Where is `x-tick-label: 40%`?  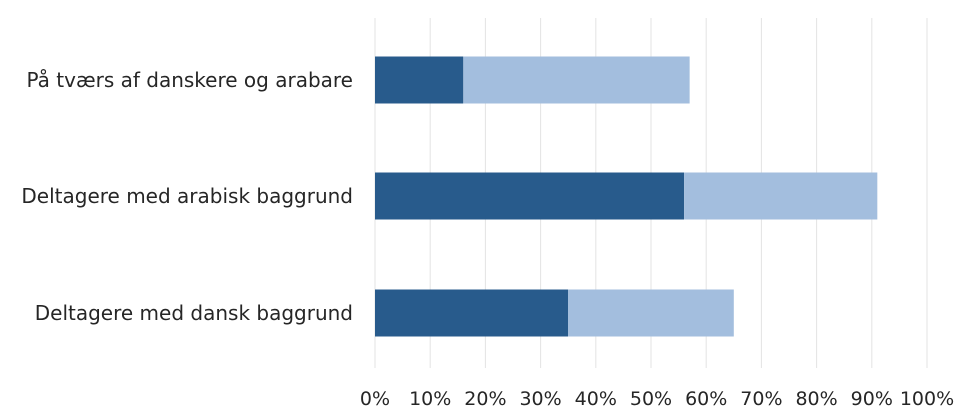
x-tick-label: 40% is located at coordinates (596, 399).